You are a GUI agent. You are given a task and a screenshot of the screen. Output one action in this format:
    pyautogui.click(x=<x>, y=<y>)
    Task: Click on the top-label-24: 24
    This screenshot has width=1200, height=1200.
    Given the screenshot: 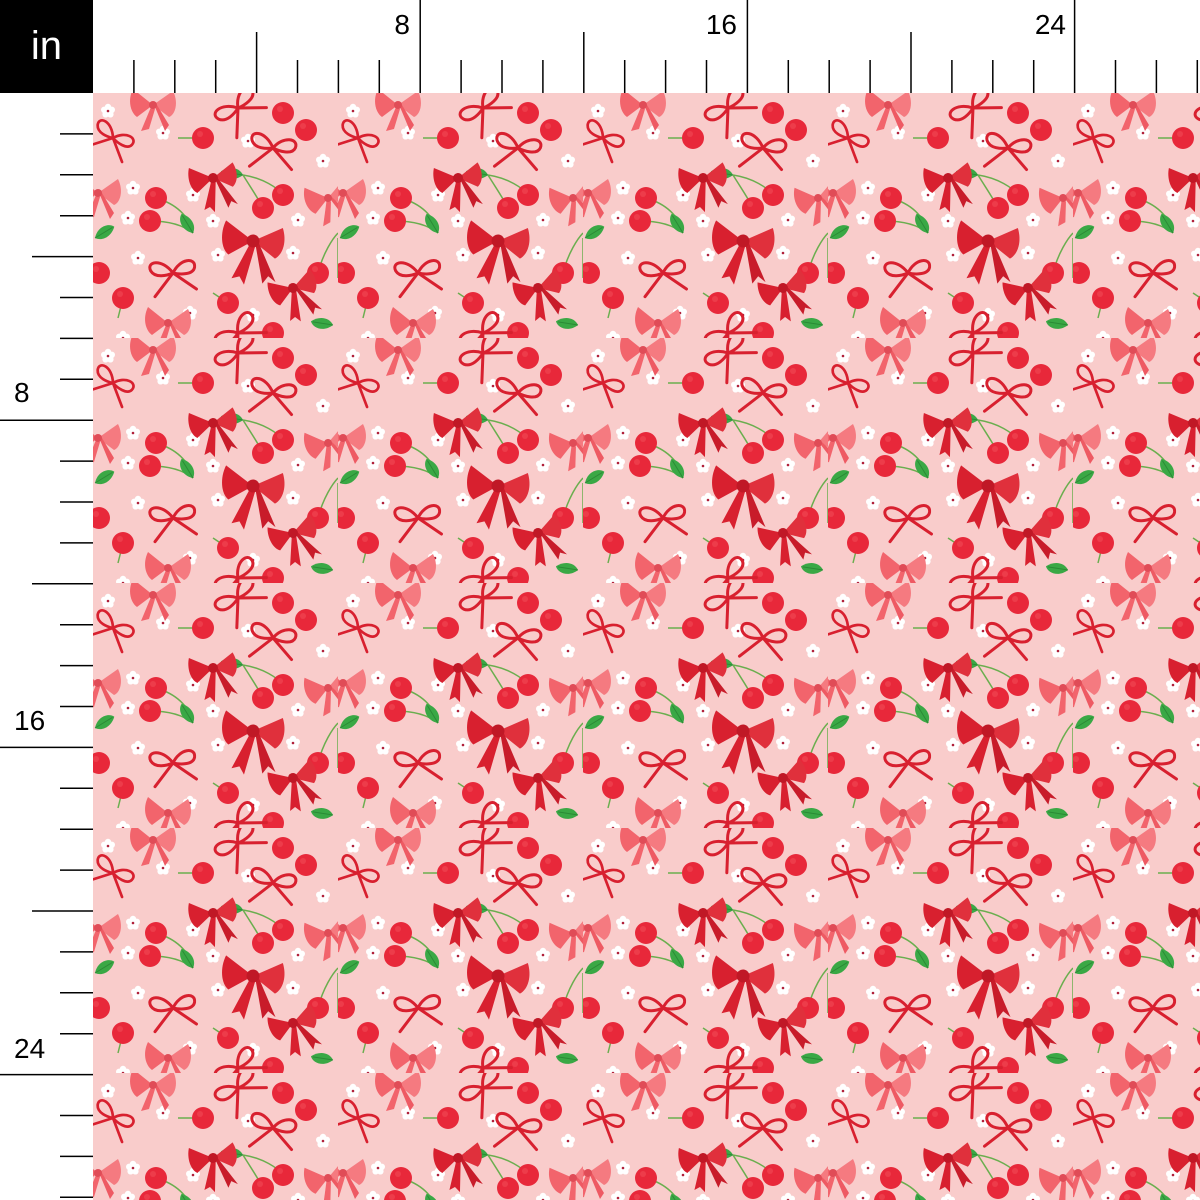 What is the action you would take?
    pyautogui.click(x=1050, y=24)
    